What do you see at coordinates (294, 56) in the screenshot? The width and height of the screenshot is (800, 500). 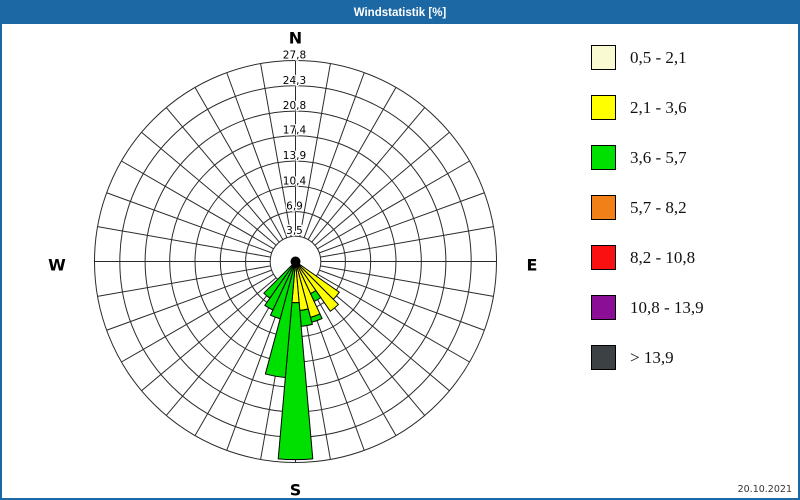 I see `radial-tick-label-7: 27,8` at bounding box center [294, 56].